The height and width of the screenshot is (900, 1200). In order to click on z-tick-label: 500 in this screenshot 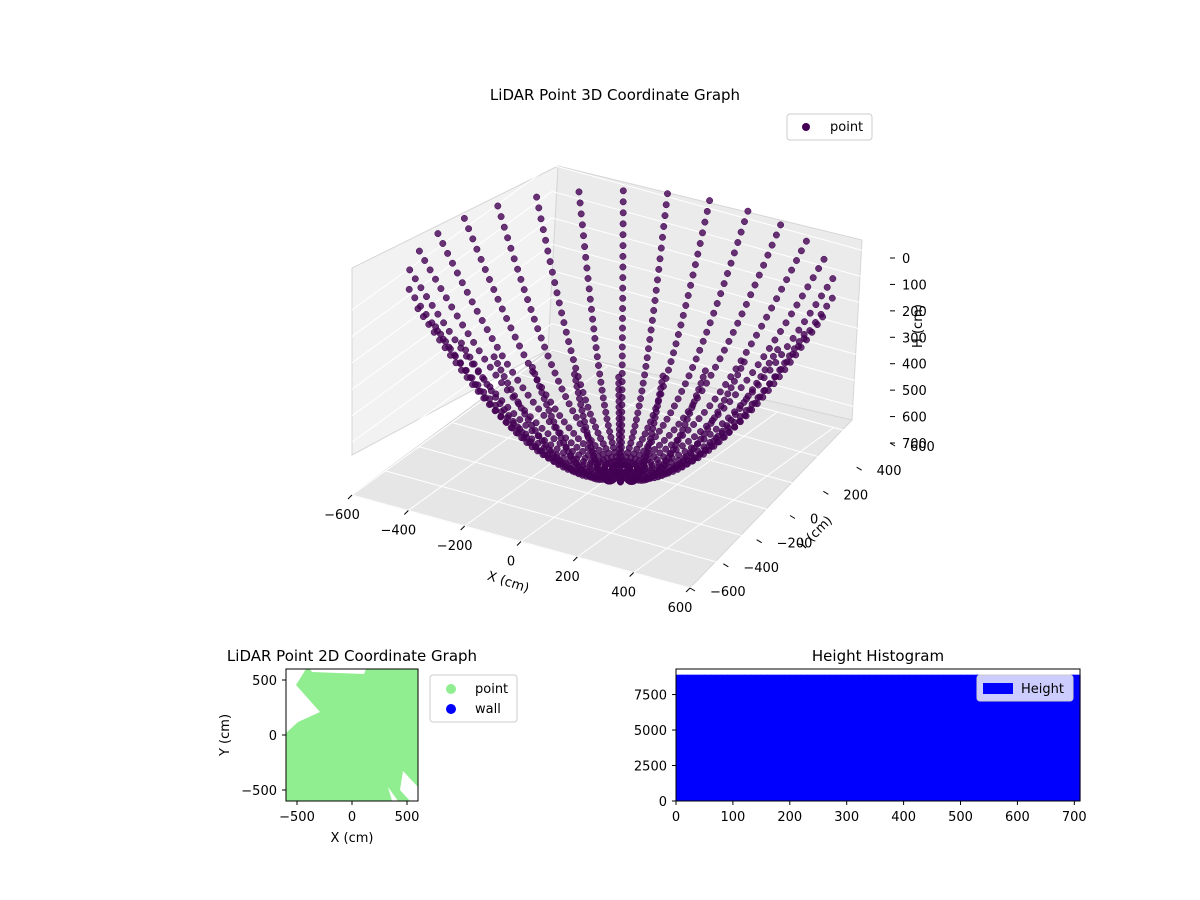, I will do `click(914, 391)`.